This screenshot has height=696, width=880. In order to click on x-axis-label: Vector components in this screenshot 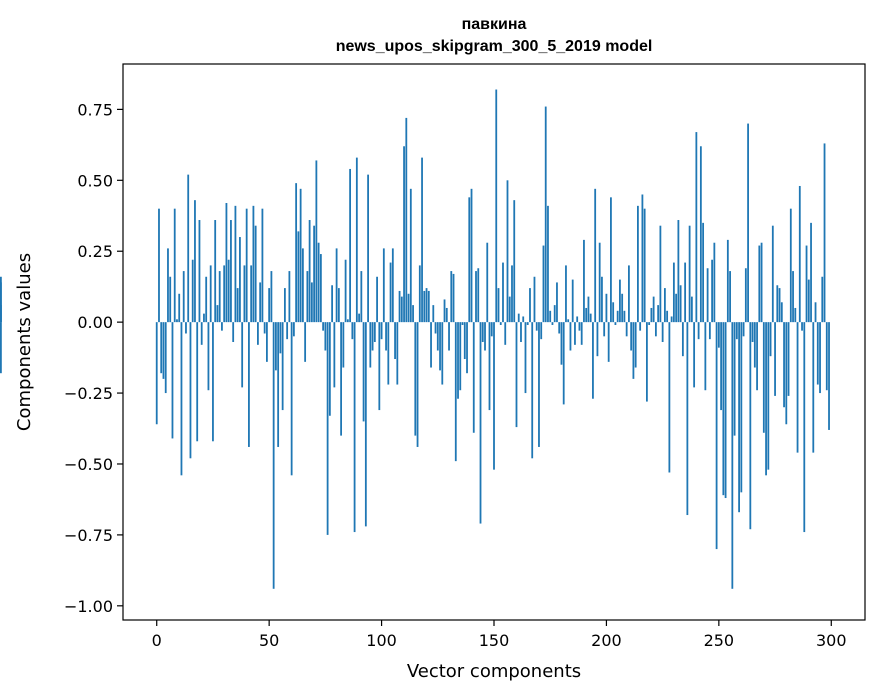, I will do `click(494, 671)`.